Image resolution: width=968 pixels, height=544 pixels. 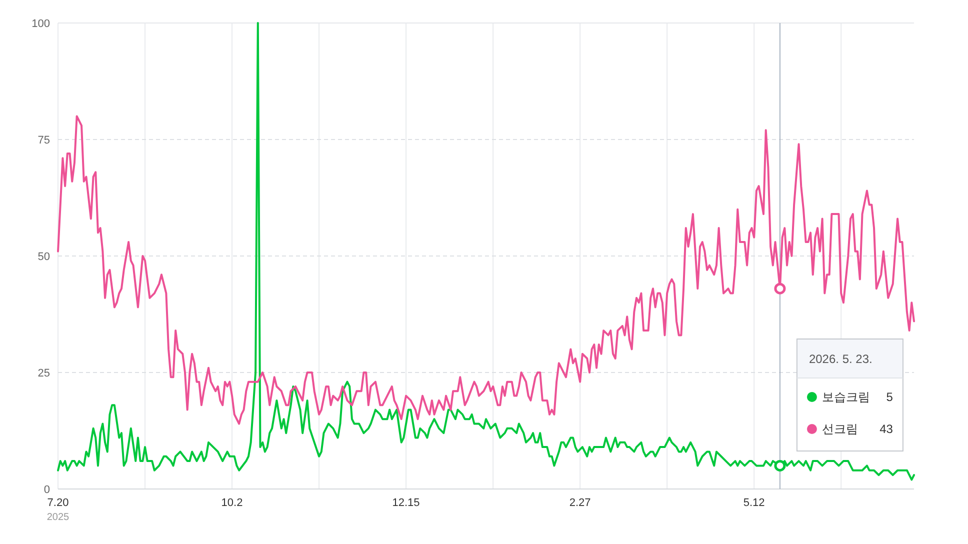 I want to click on ref-line-label: 2026. 5. 23., so click(x=840, y=359).